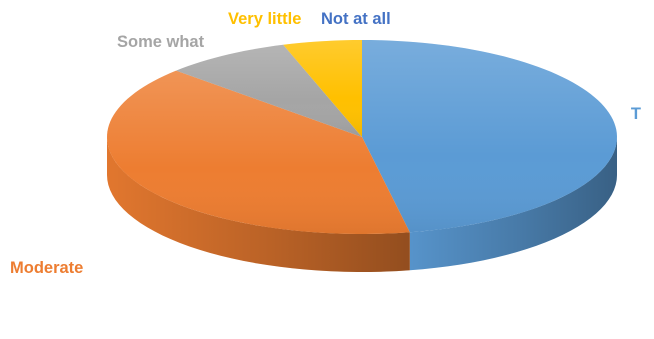  Describe the element at coordinates (264, 19) in the screenshot. I see `pie-label-very-little: Very little` at that location.